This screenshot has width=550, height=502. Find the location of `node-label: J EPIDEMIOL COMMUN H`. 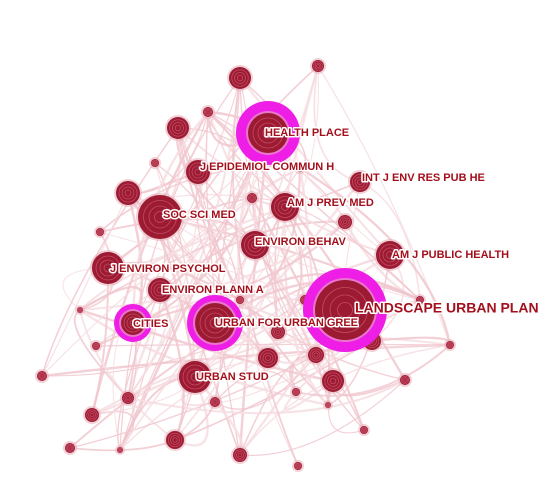

node-label: J EPIDEMIOL COMMUN H is located at coordinates (267, 167).